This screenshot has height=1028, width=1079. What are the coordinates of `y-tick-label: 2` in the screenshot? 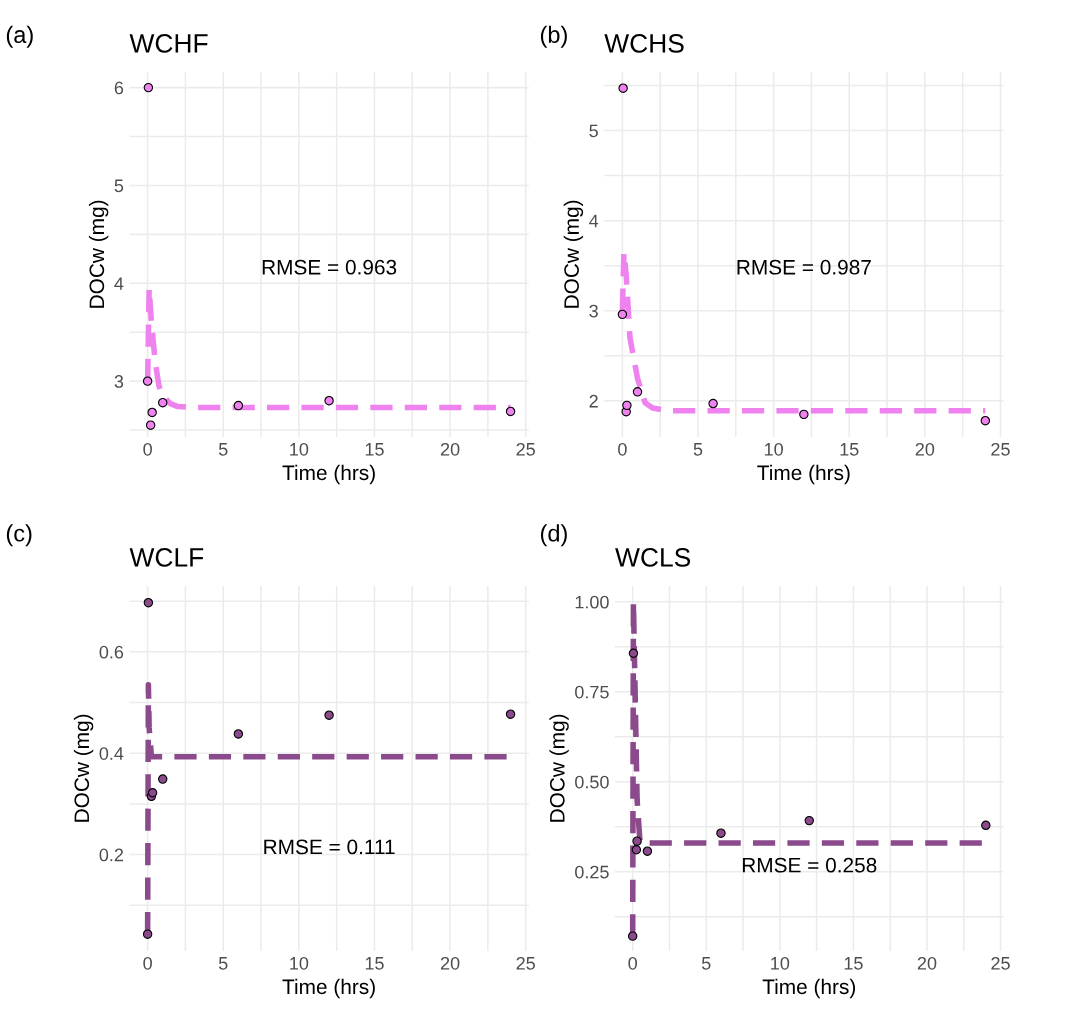 It's located at (593, 401).